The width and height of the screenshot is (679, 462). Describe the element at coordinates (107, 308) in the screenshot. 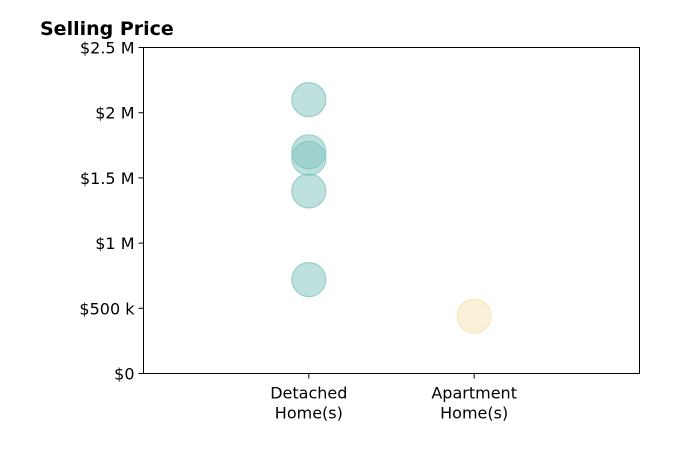

I see `y-tick-label: $500 k` at that location.